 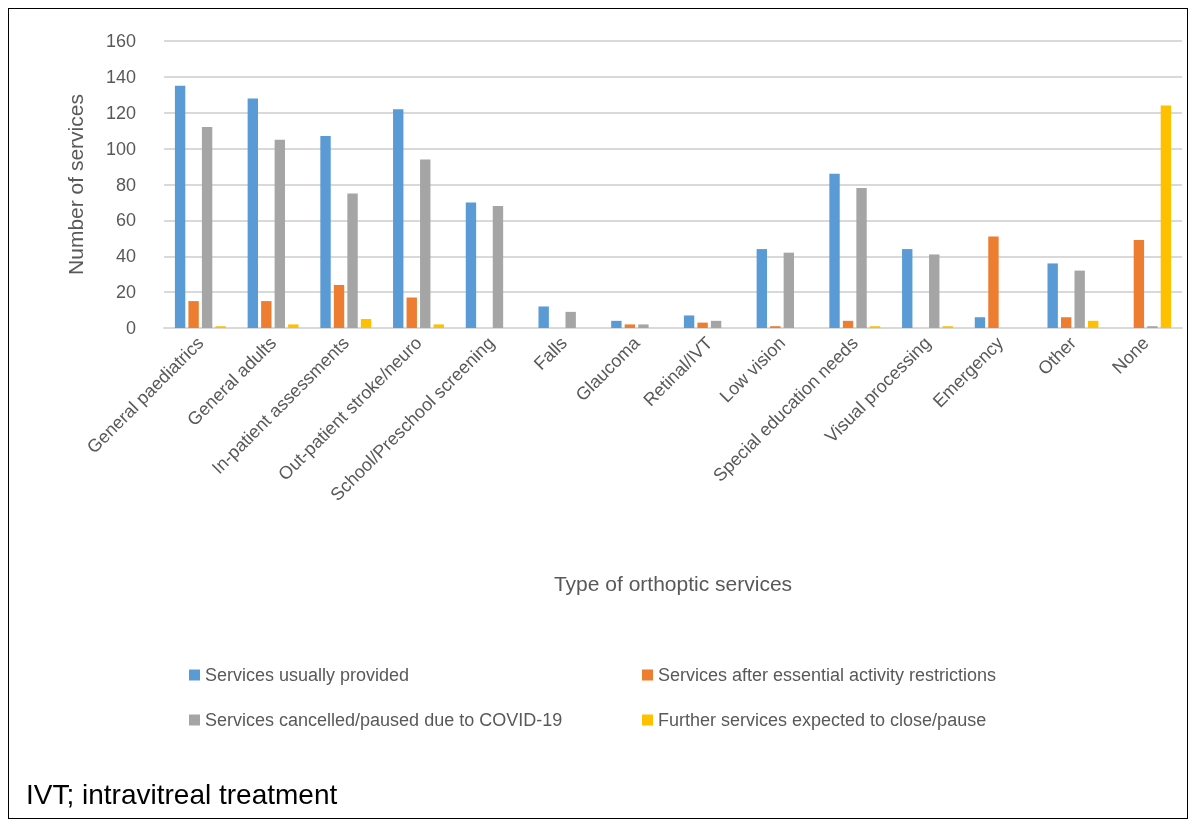 I want to click on legend-label: Services cancelled/paused due to COVID-19, so click(x=384, y=720).